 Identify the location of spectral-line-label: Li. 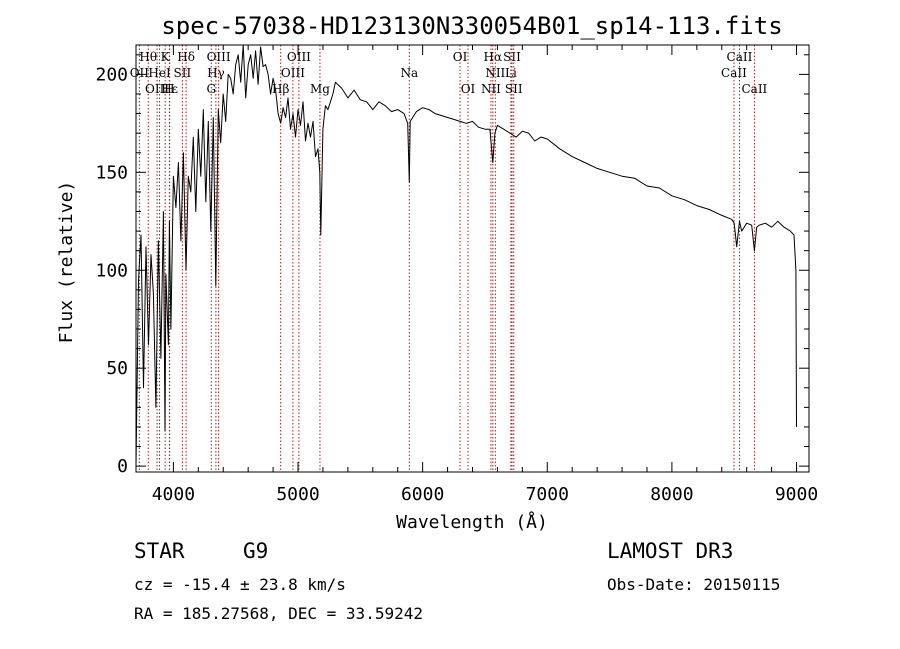
(511, 73).